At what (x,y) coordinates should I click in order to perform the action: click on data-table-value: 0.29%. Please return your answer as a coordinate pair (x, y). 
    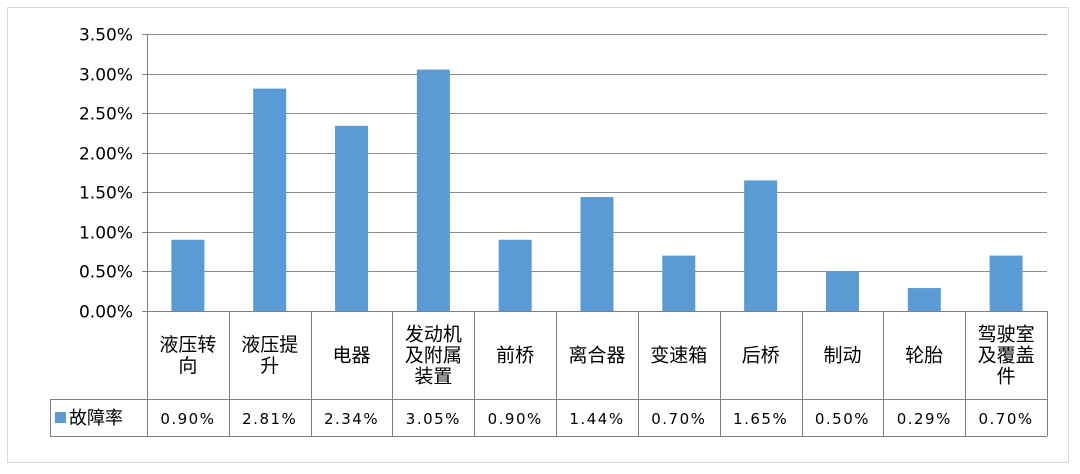
    Looking at the image, I should click on (924, 419).